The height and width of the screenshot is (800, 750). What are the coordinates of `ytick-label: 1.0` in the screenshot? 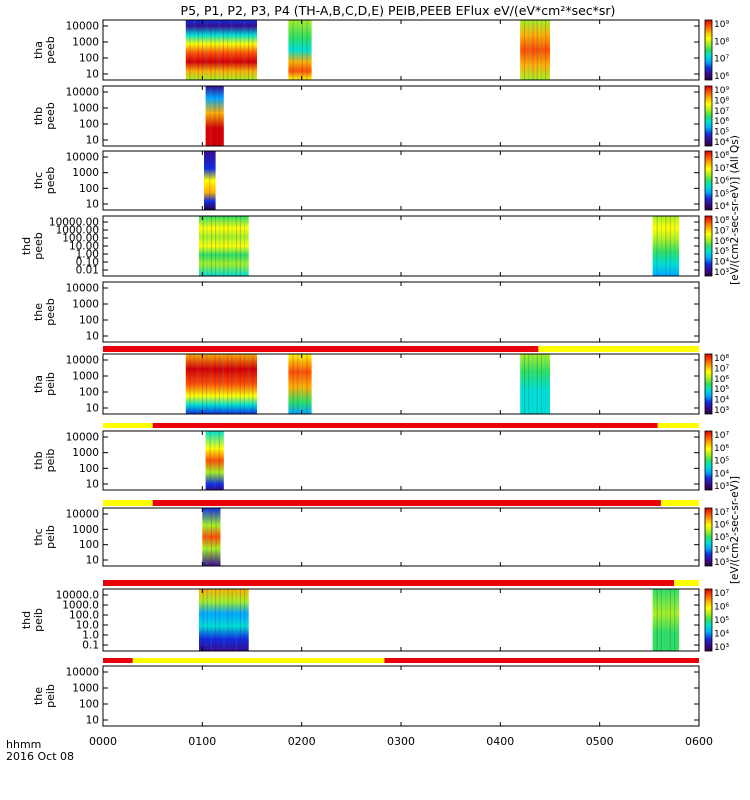 It's located at (90, 636).